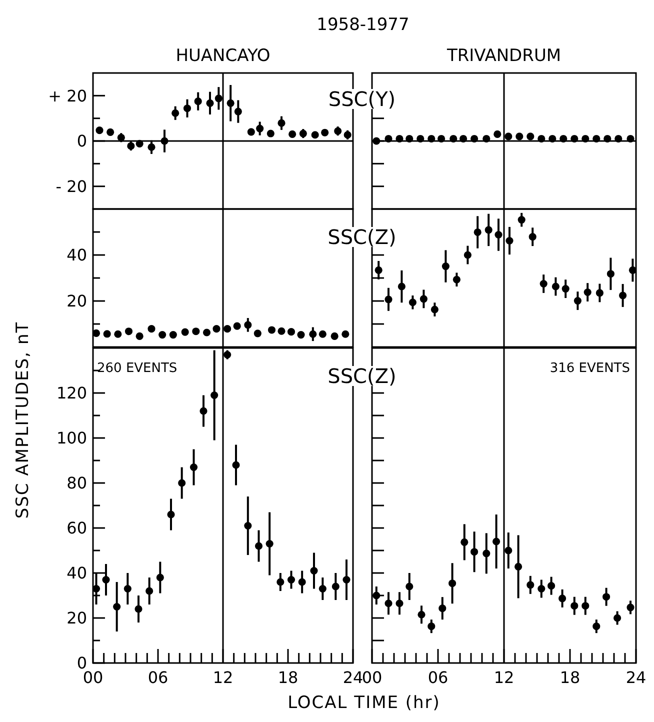 This screenshot has width=654, height=722. What do you see at coordinates (76, 483) in the screenshot?
I see `y-tick-label: 80` at bounding box center [76, 483].